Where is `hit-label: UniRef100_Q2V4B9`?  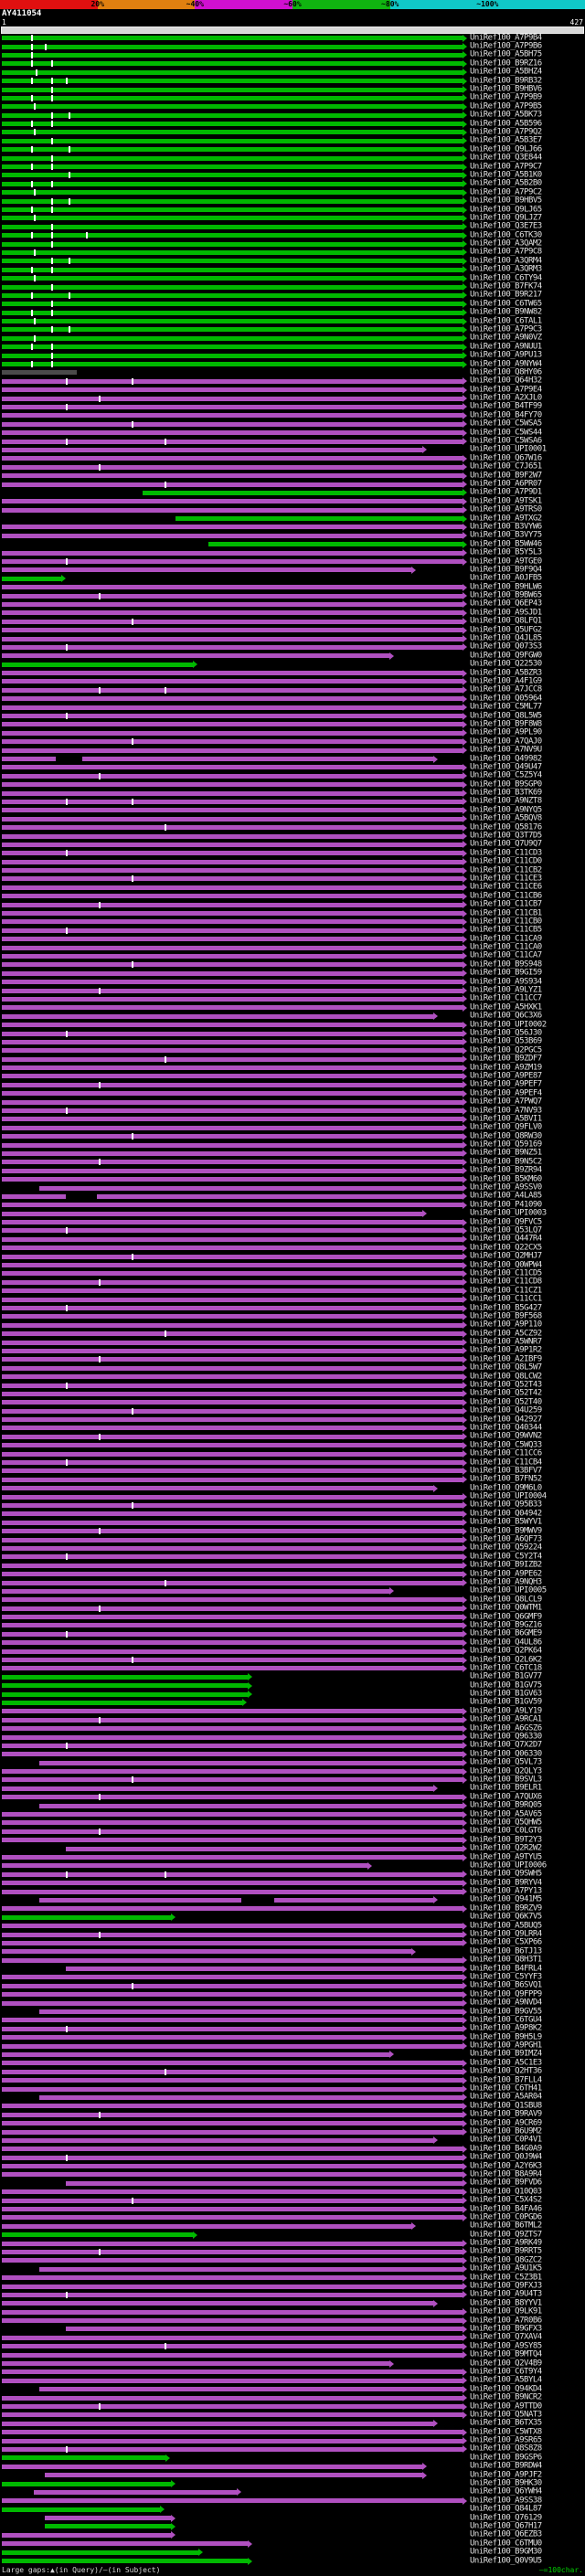 hit-label: UniRef100_Q2V4B9 is located at coordinates (506, 2364).